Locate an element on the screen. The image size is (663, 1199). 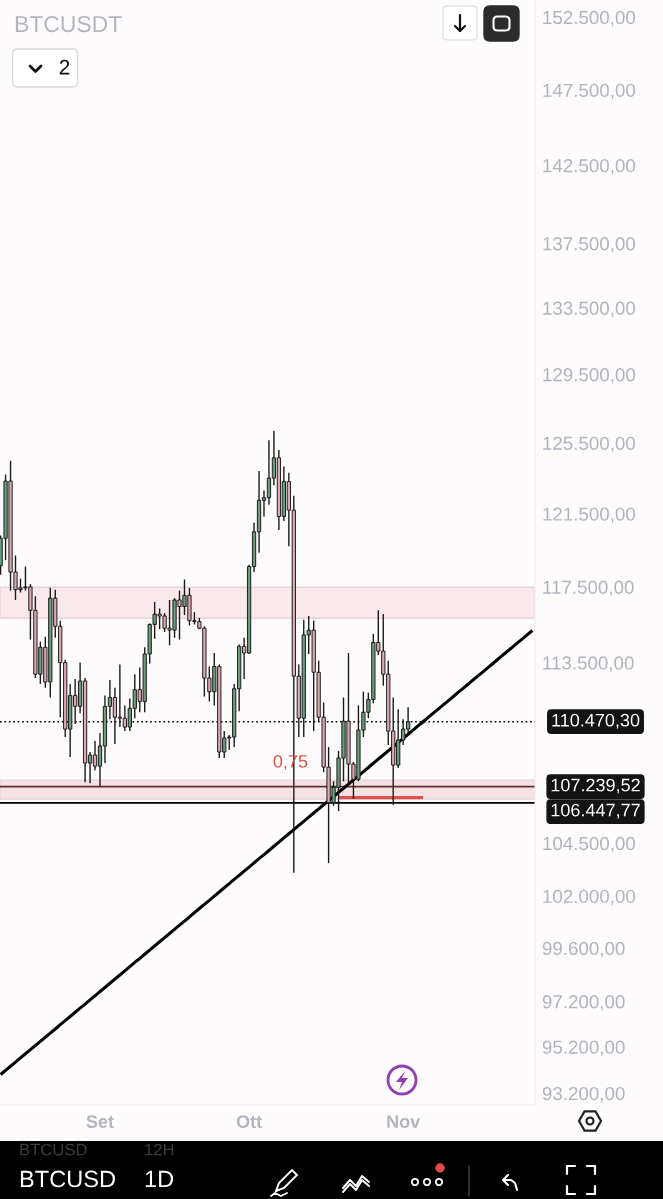
y-tick-label: 117.500,00 is located at coordinates (588, 588).